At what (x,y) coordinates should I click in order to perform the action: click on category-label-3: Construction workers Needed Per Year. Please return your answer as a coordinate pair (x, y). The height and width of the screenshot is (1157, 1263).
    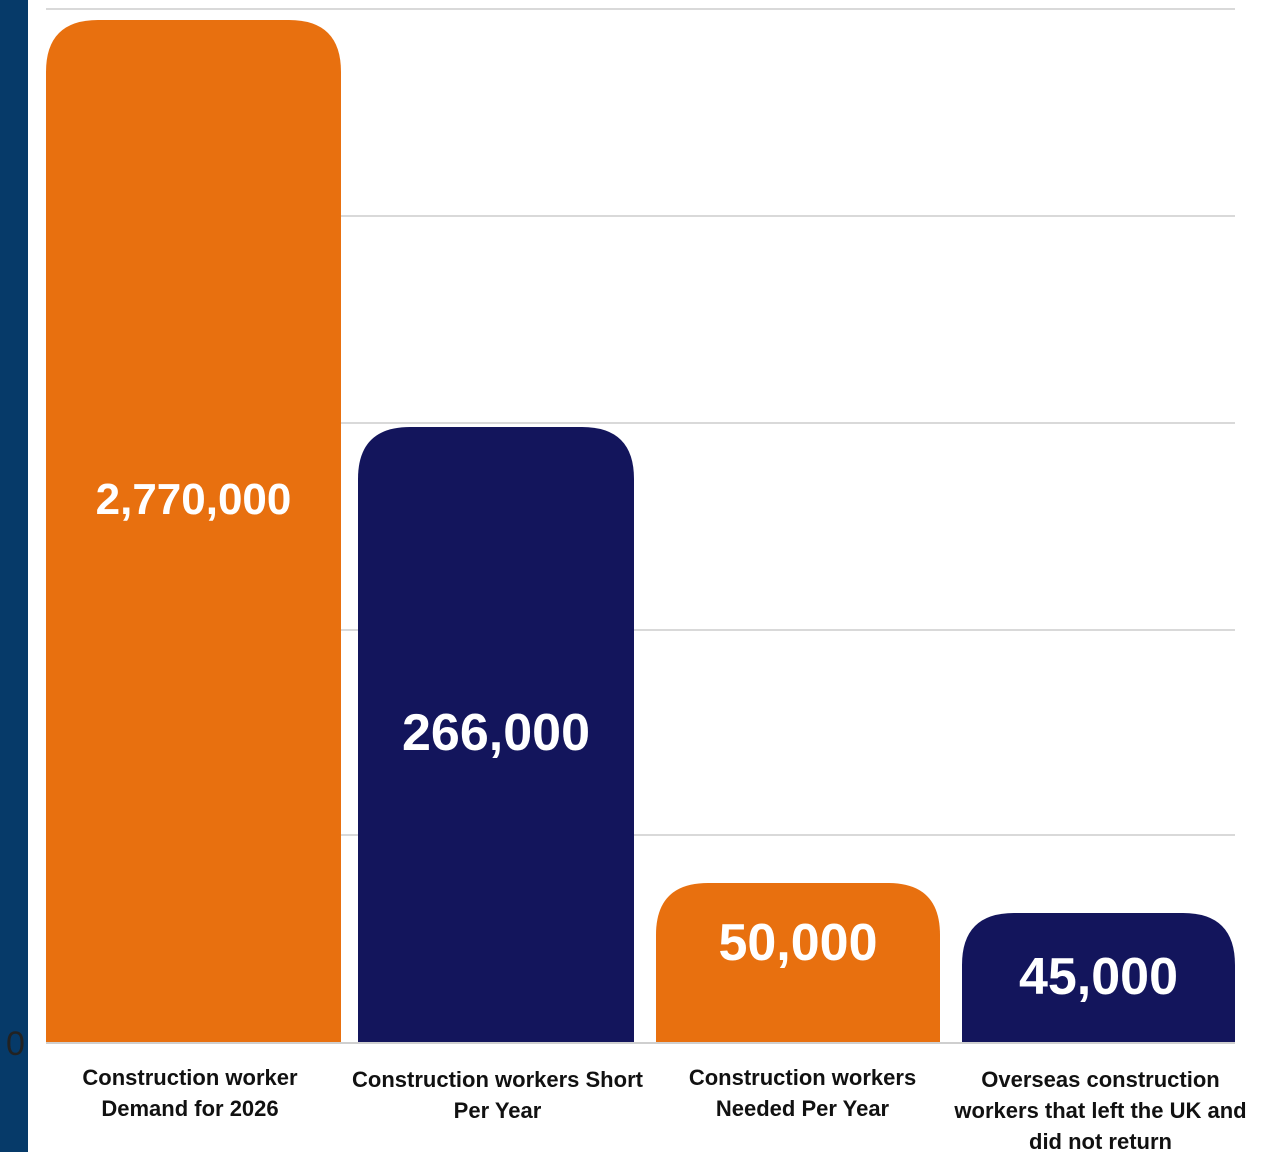
    Looking at the image, I should click on (802, 1093).